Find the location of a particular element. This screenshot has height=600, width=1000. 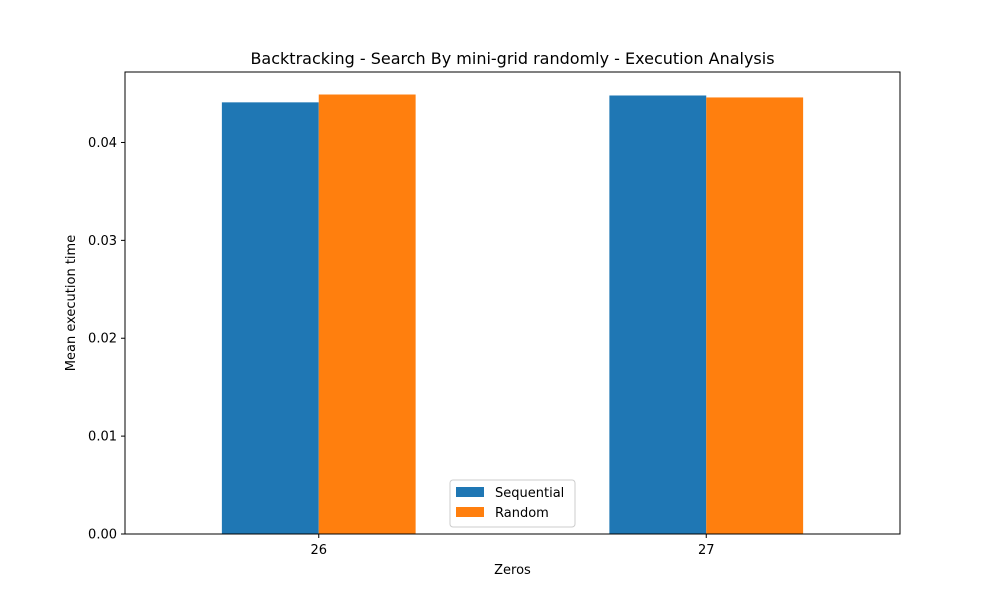

legend-label-sequential: Sequential is located at coordinates (529, 493).